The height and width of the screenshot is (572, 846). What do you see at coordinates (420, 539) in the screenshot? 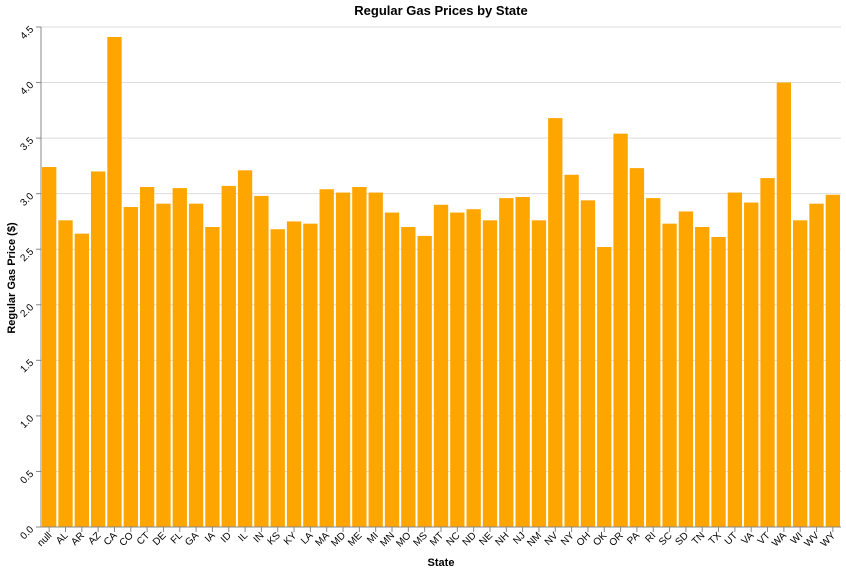
I see `x-tick-label-ms: MS` at bounding box center [420, 539].